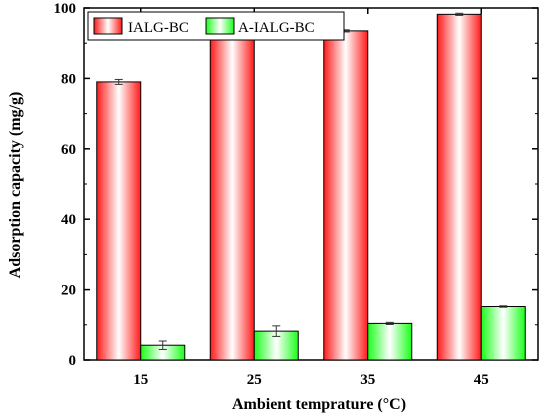 This screenshot has height=416, width=550. Describe the element at coordinates (481, 380) in the screenshot. I see `x-tick-label: 45` at that location.